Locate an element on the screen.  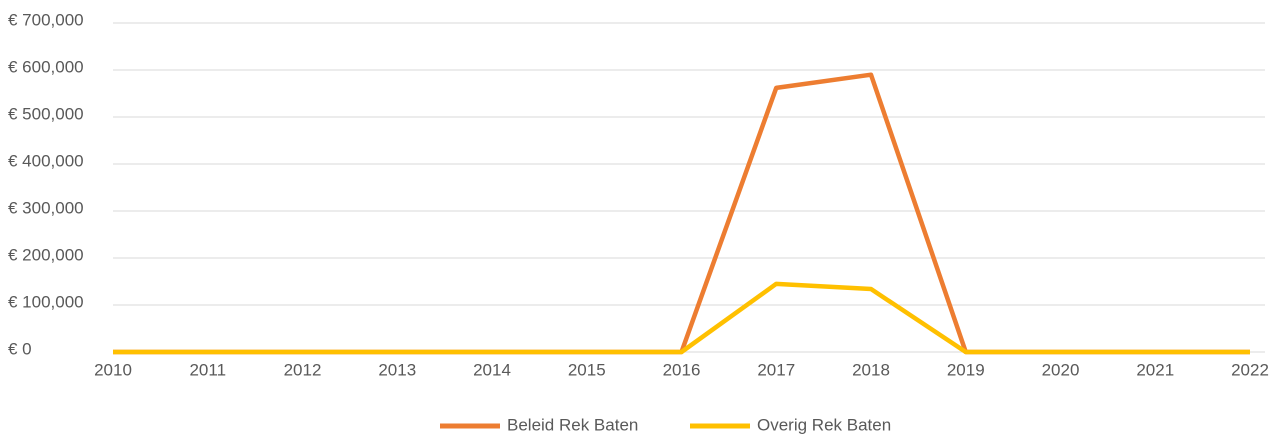
x-tick-label: 2010 is located at coordinates (113, 369).